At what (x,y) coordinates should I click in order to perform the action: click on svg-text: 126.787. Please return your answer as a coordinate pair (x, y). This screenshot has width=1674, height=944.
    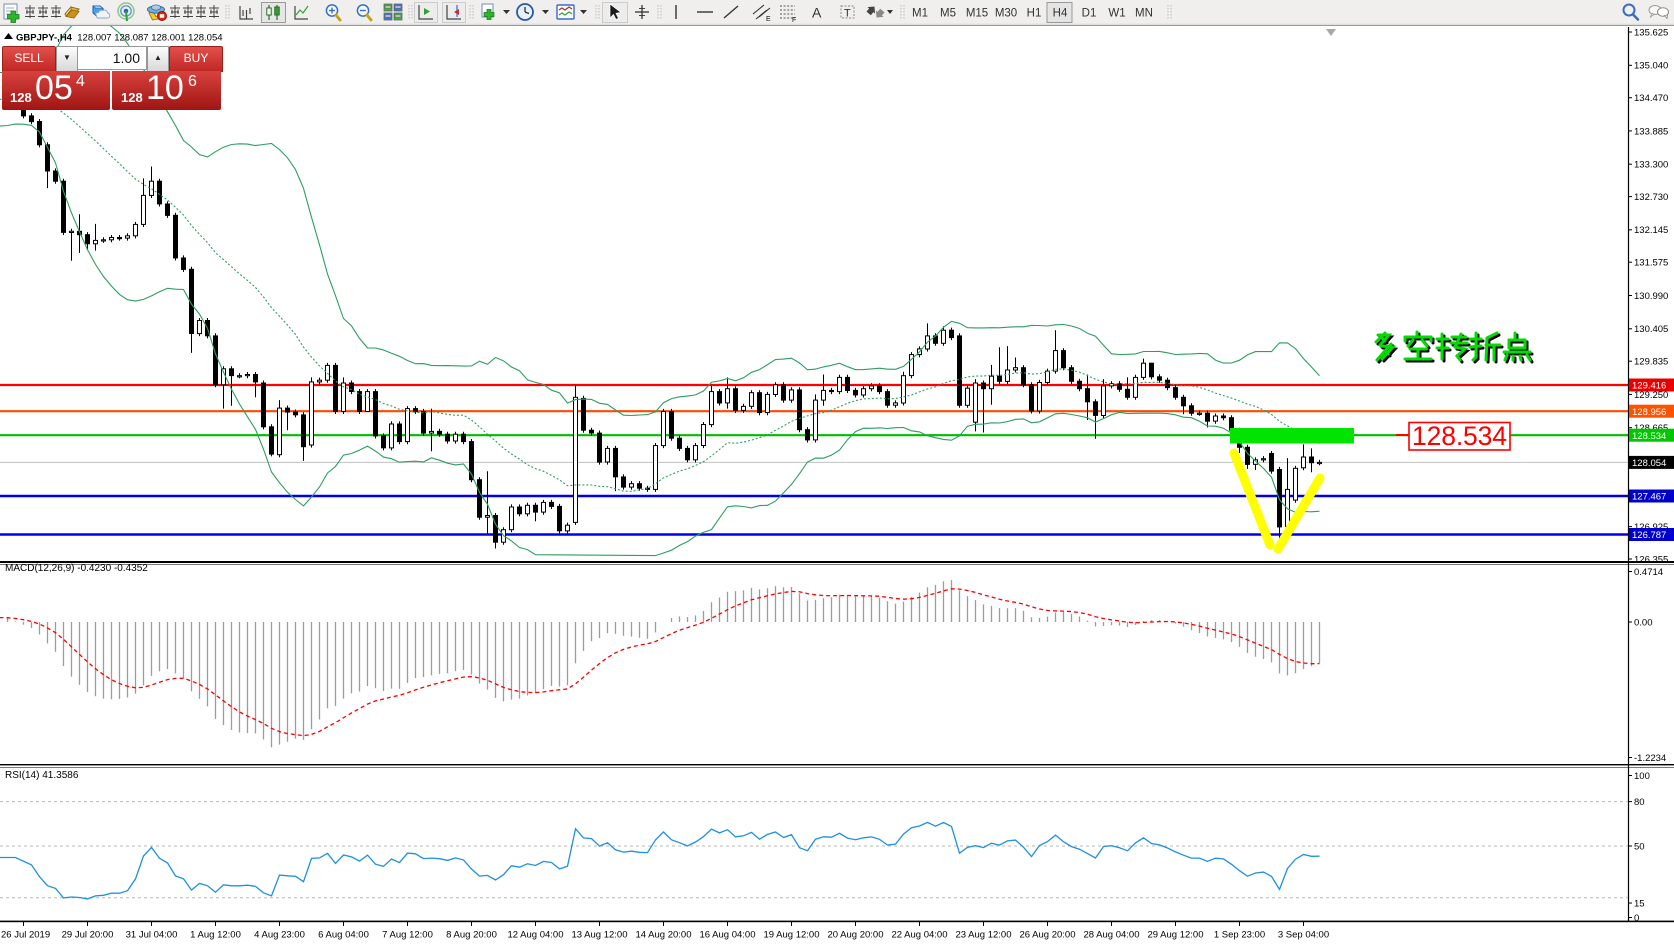
    Looking at the image, I should click on (1649, 535).